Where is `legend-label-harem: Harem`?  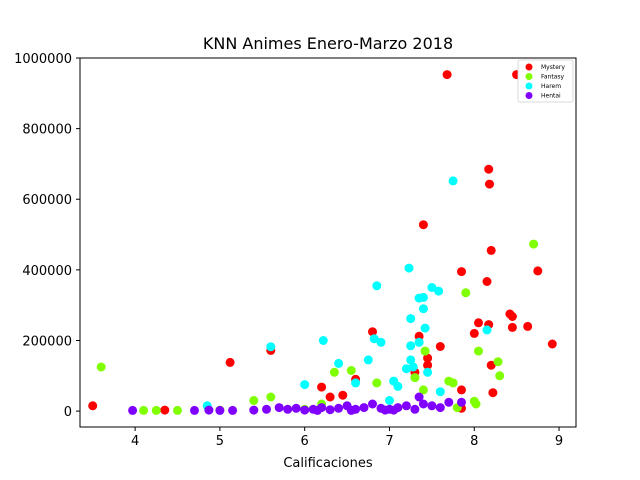
legend-label-harem: Harem is located at coordinates (551, 86).